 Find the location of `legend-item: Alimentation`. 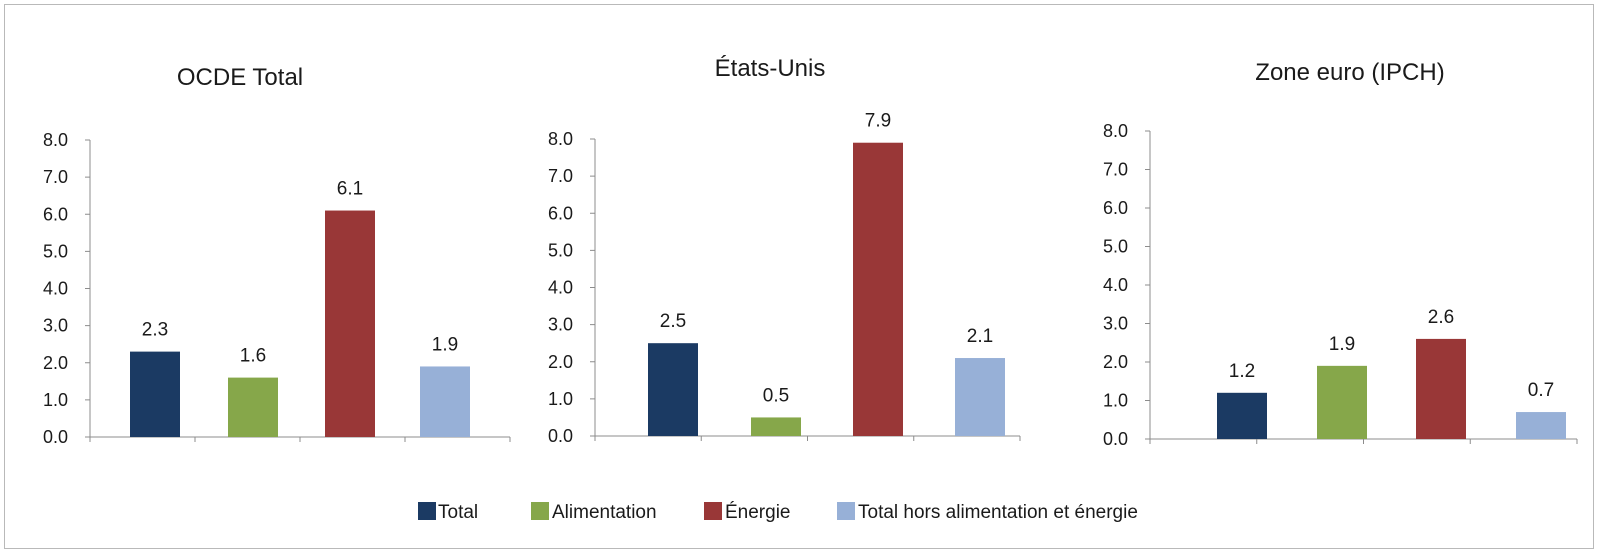

legend-item: Alimentation is located at coordinates (594, 512).